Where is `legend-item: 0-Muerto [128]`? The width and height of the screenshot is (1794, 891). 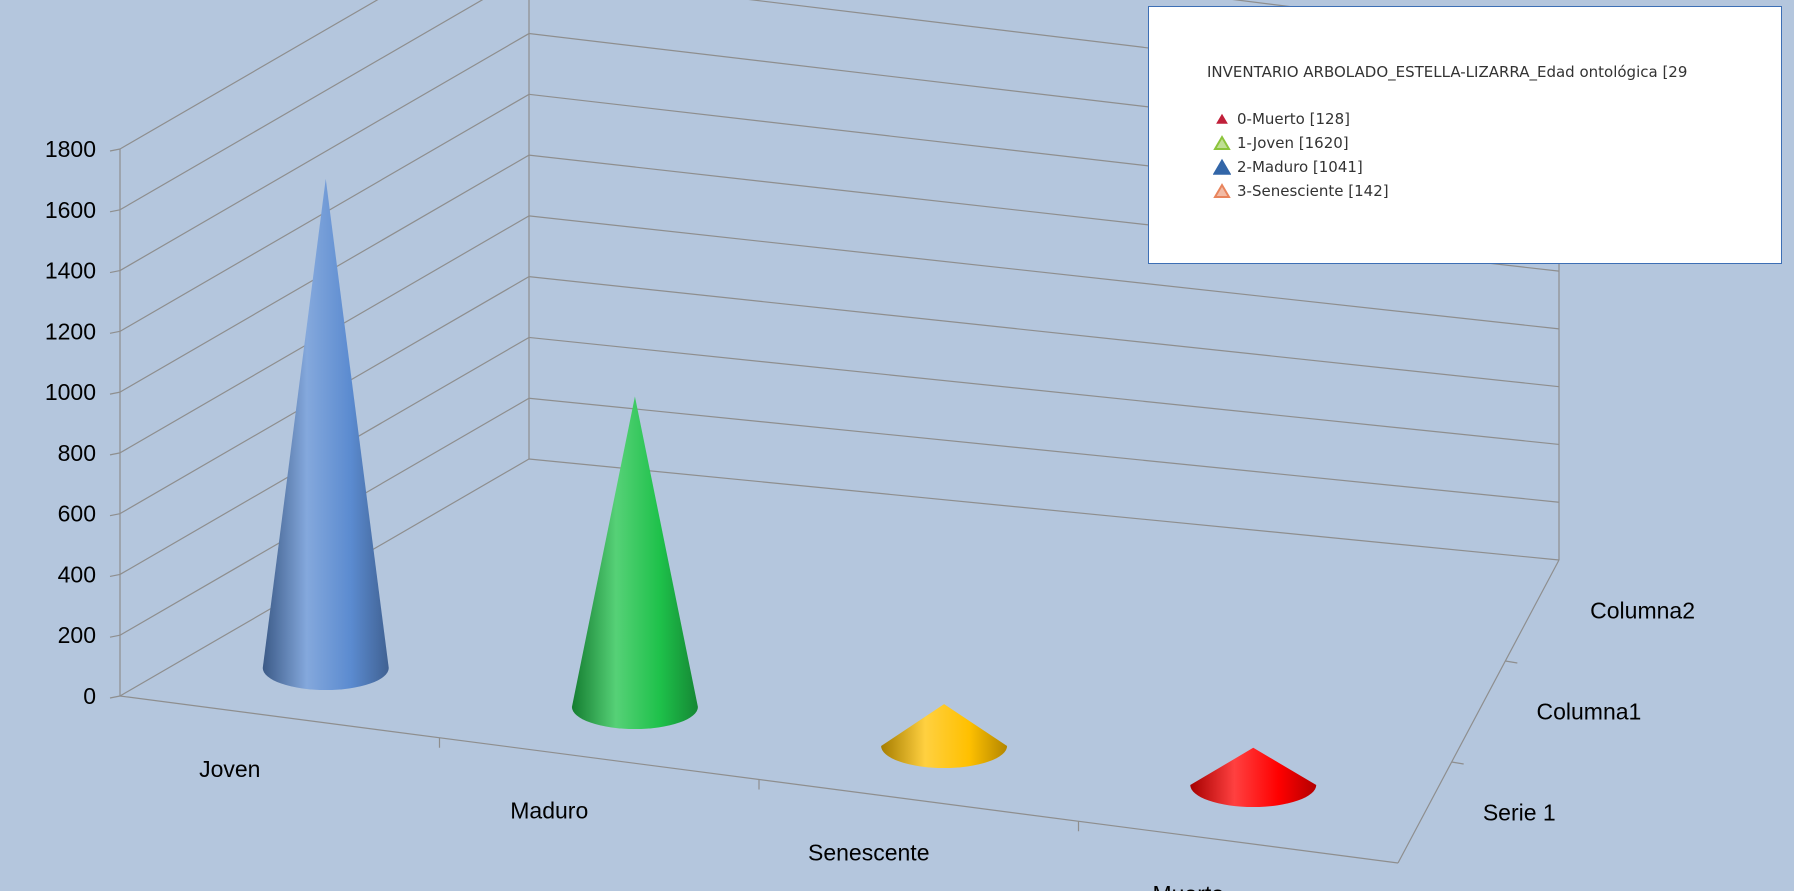 legend-item: 0-Muerto [128] is located at coordinates (1281, 119).